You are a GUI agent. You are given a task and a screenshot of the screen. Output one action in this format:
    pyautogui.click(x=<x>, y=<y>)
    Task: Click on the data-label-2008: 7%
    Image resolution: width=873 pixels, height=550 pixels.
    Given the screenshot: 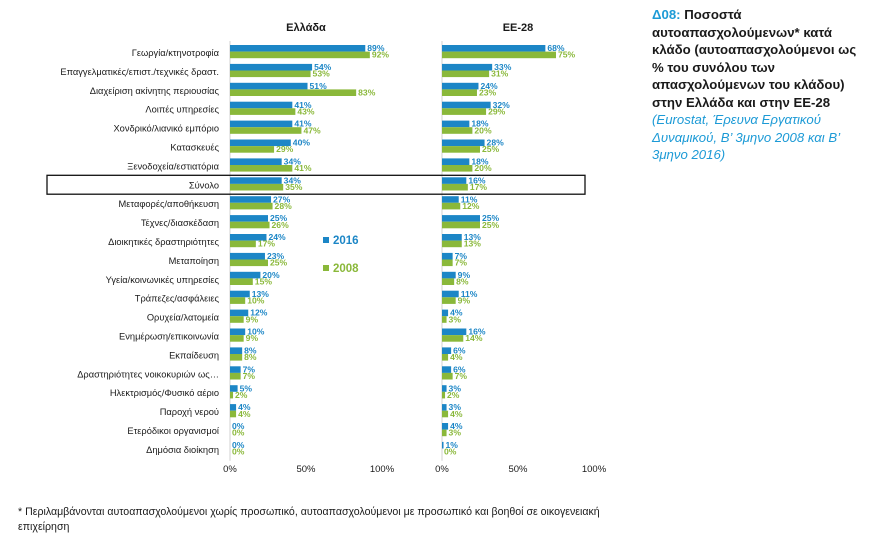 What is the action you would take?
    pyautogui.click(x=461, y=263)
    